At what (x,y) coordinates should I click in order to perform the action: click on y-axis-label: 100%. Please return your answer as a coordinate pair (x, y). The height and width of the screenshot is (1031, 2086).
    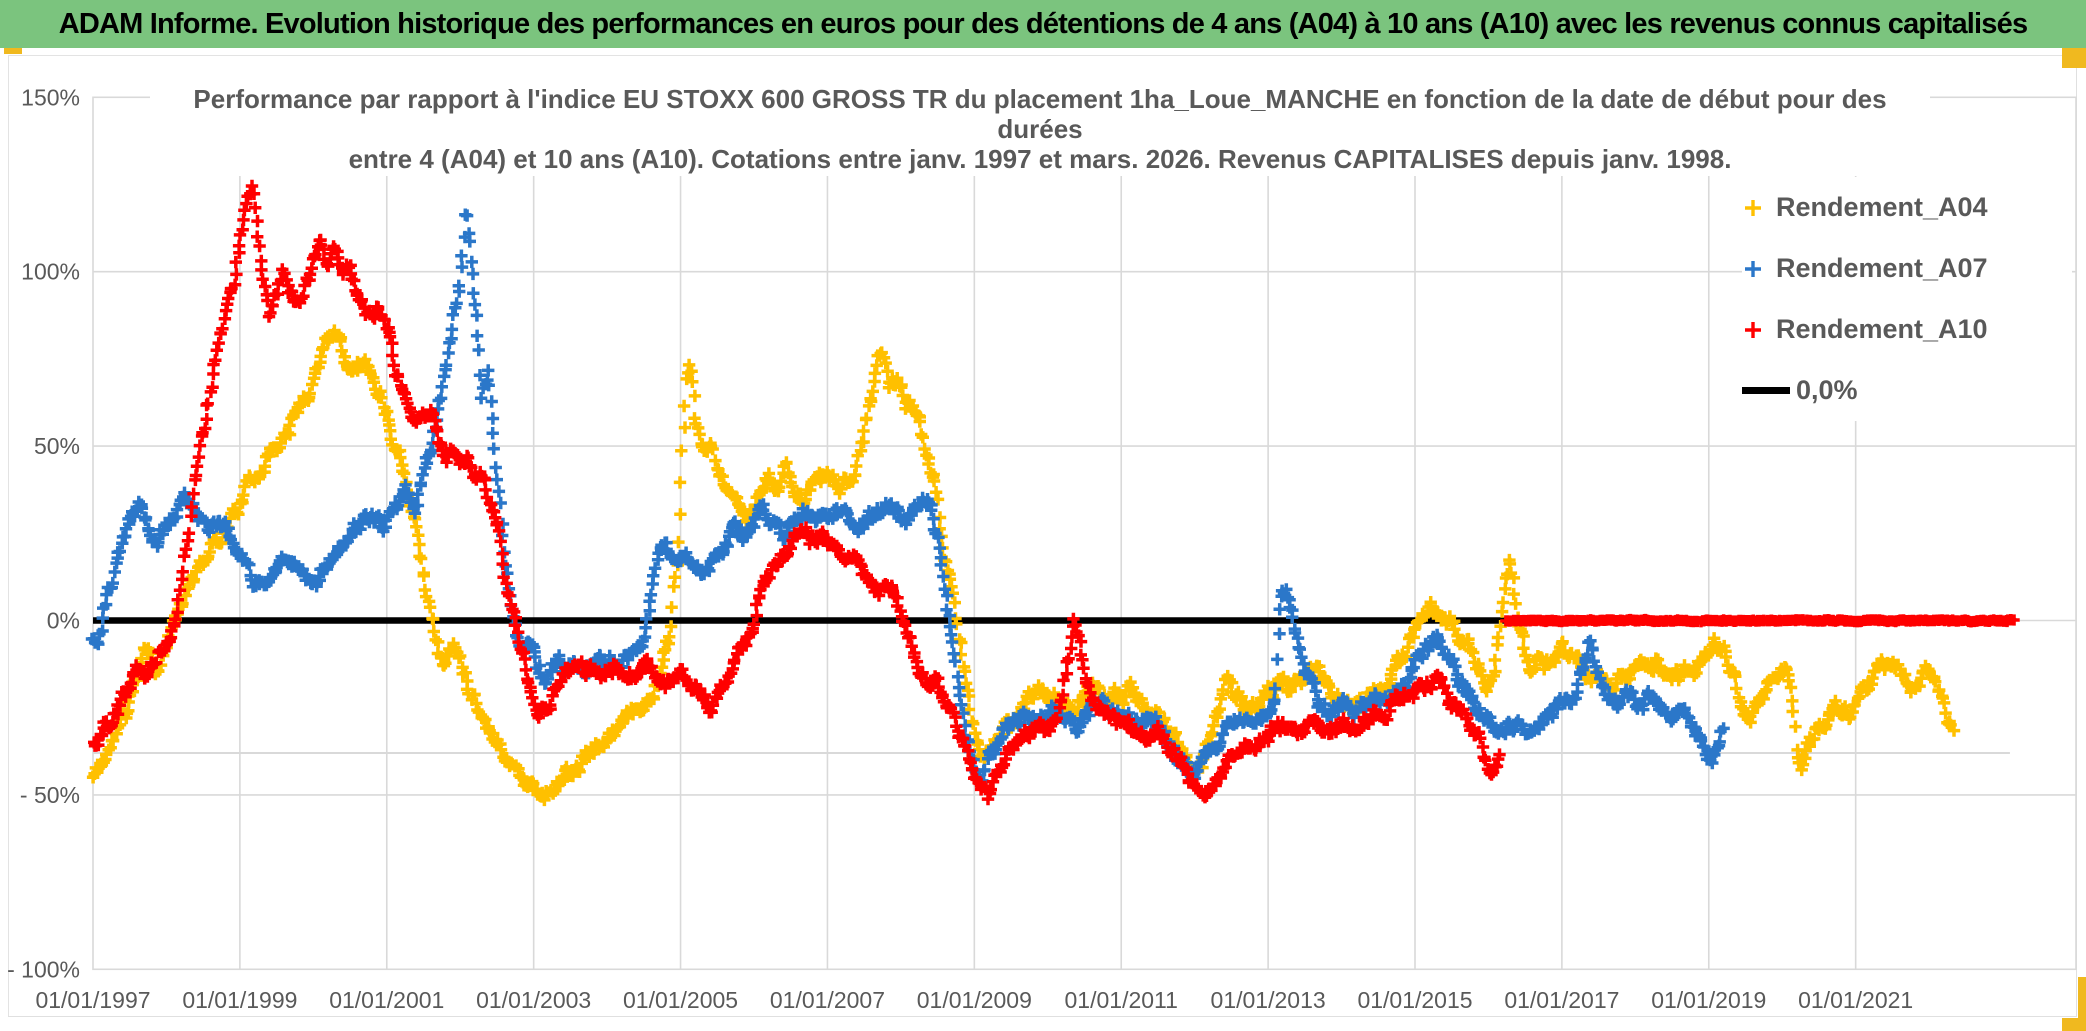
    Looking at the image, I should click on (50, 272).